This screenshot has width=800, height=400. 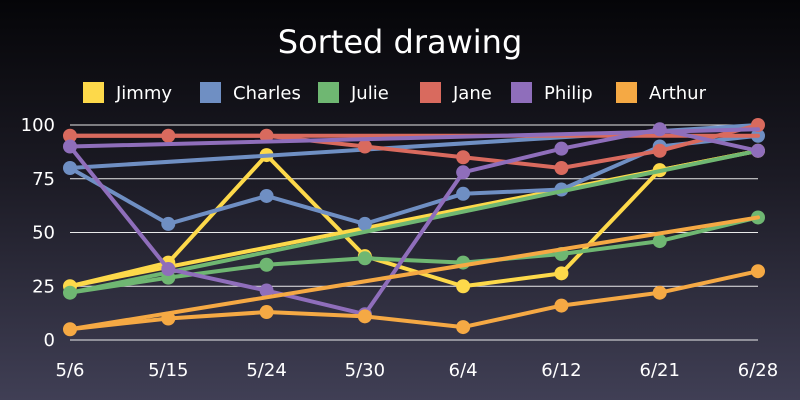 I want to click on legend-item: Jane, so click(x=456, y=93).